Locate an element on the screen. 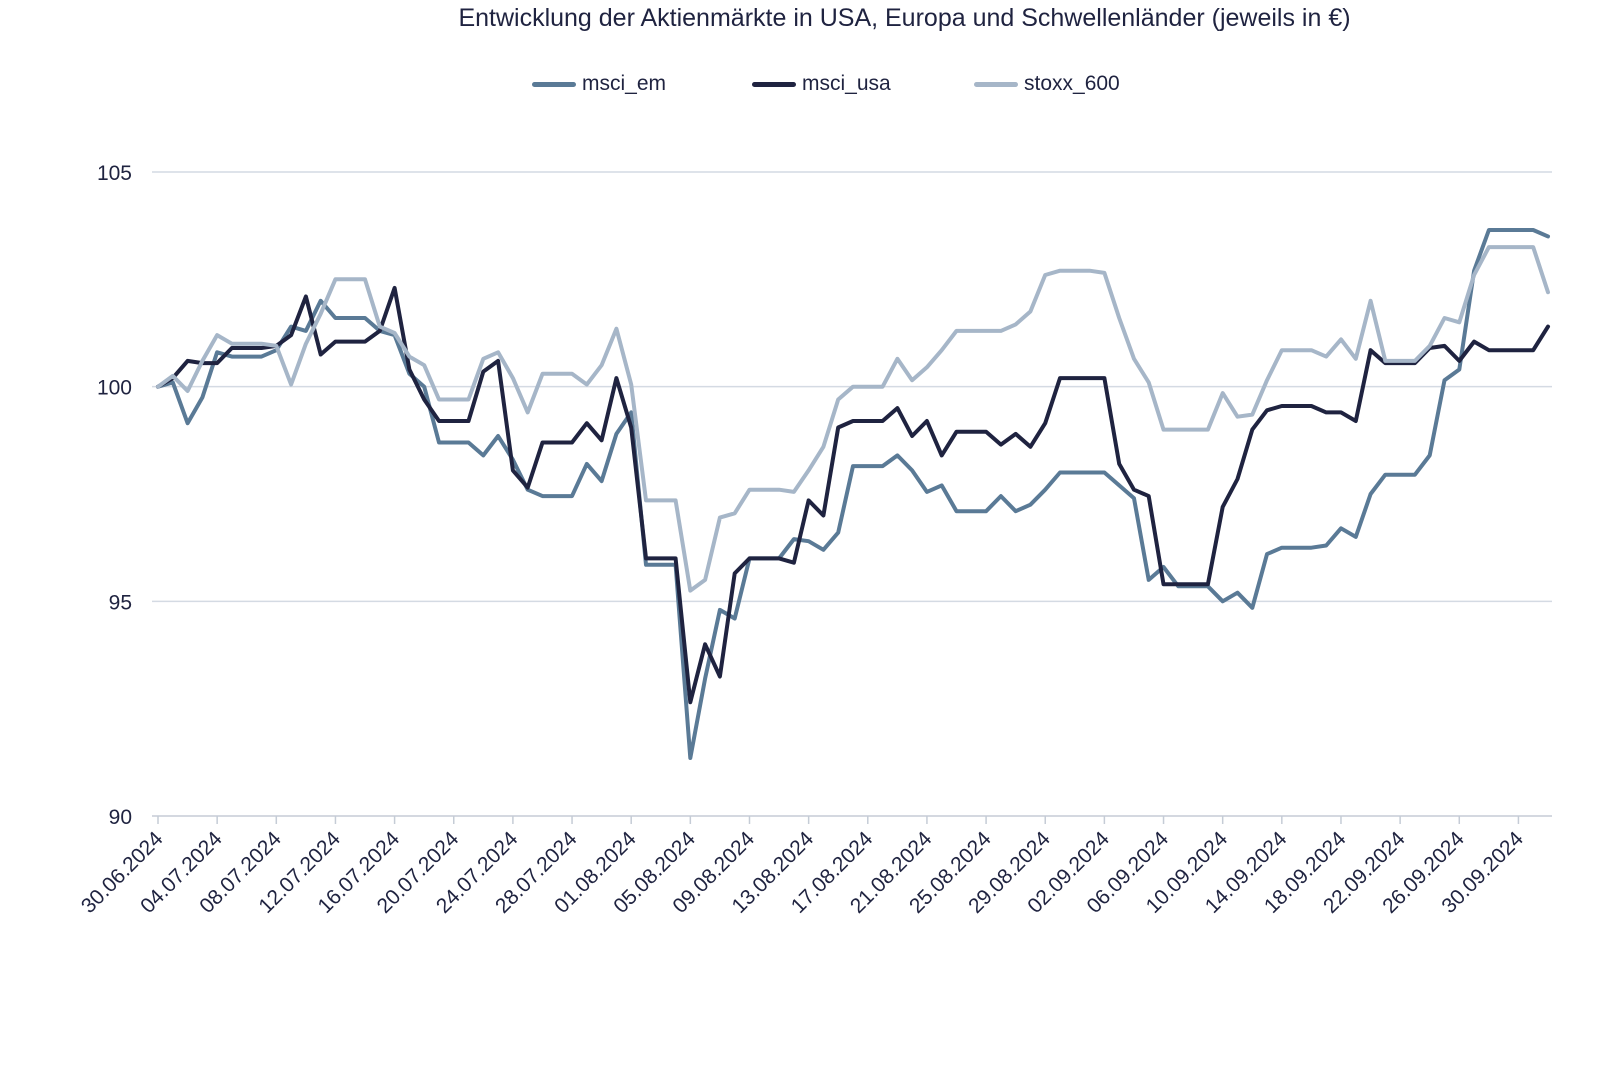 Image resolution: width=1599 pixels, height=1074 pixels. legend-swatch-msci-usa is located at coordinates (774, 84).